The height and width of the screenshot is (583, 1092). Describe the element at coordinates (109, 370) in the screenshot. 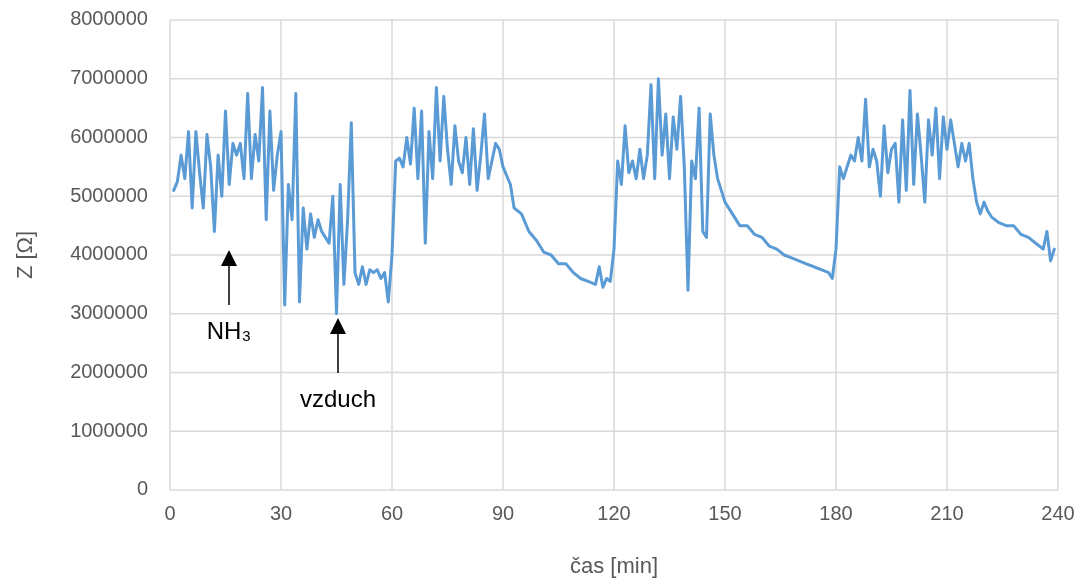

I see `y-tick-label: 2000000` at that location.